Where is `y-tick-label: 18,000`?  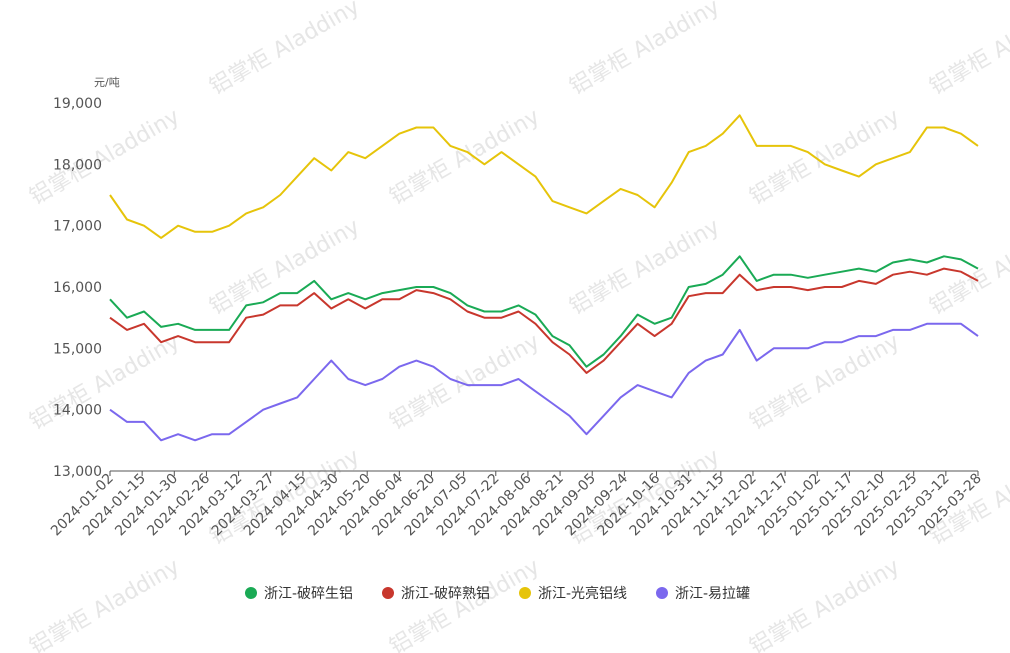 y-tick-label: 18,000 is located at coordinates (77, 165).